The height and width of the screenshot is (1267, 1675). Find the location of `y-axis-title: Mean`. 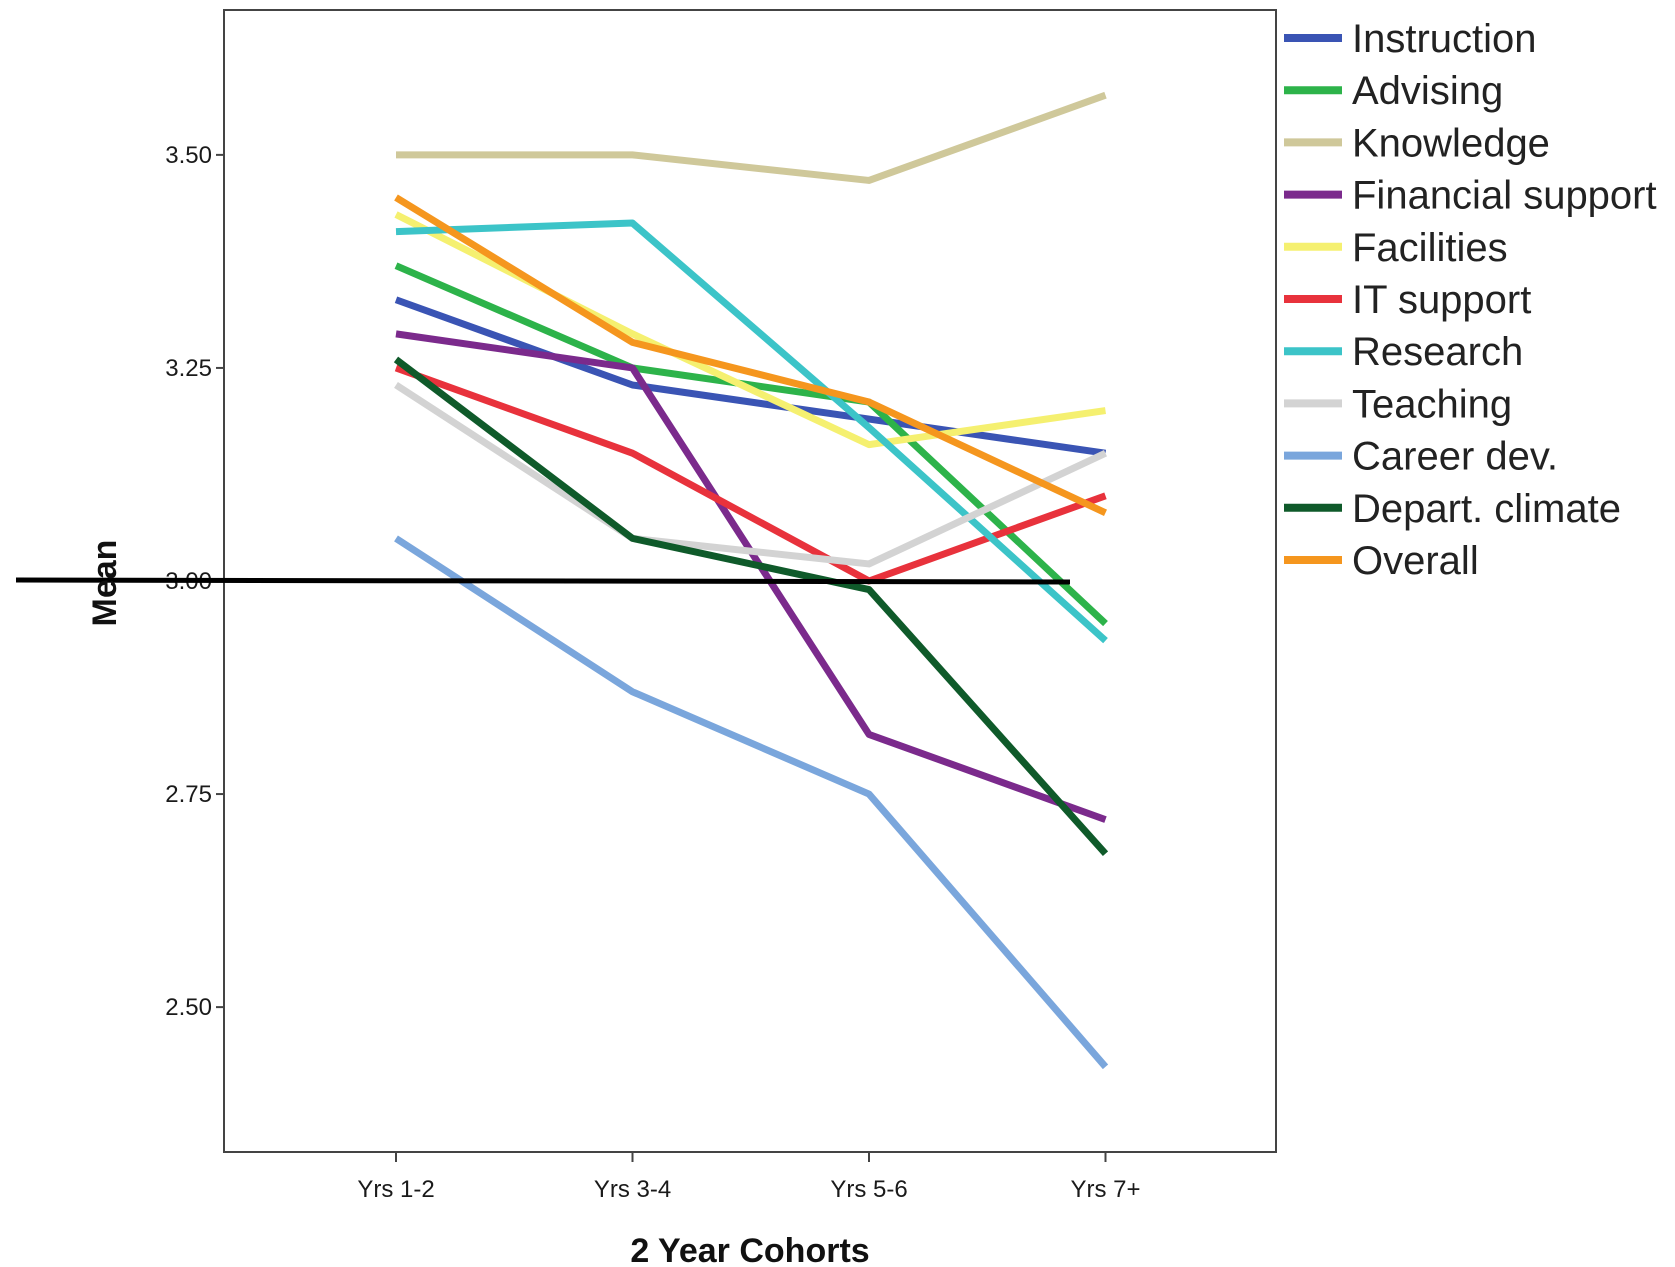

y-axis-title: Mean is located at coordinates (105, 583).